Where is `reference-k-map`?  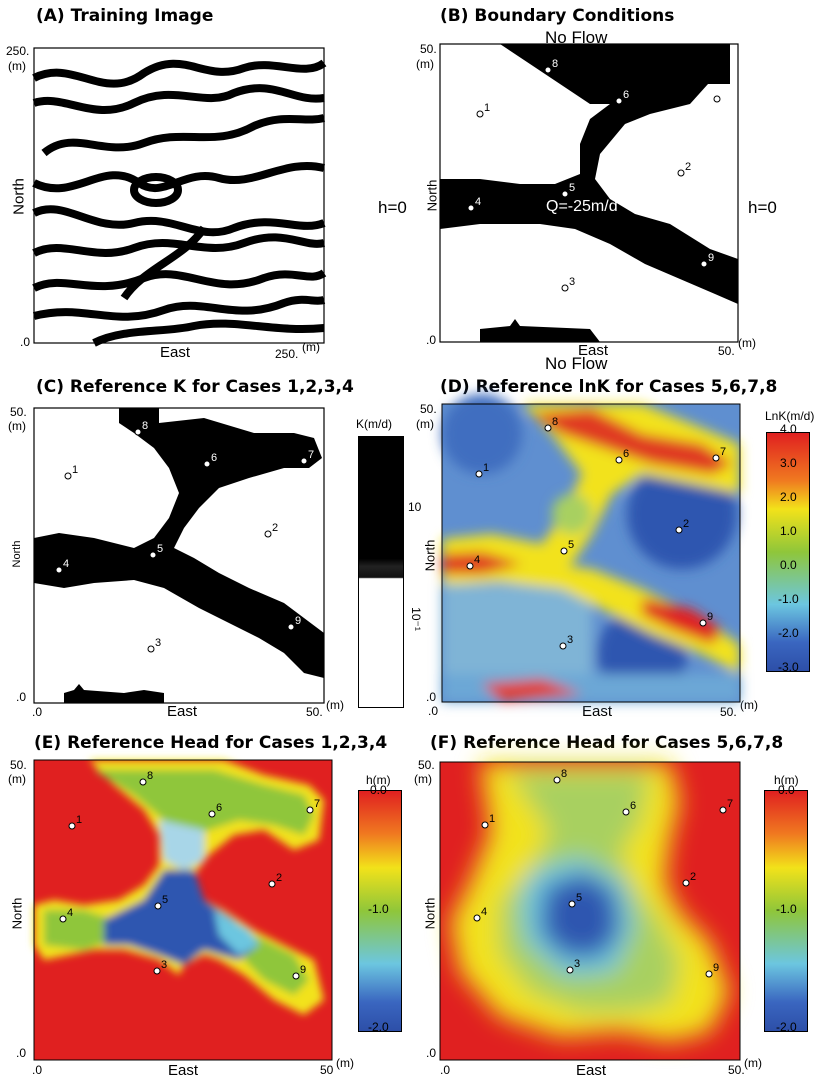
reference-k-map is located at coordinates (179, 555).